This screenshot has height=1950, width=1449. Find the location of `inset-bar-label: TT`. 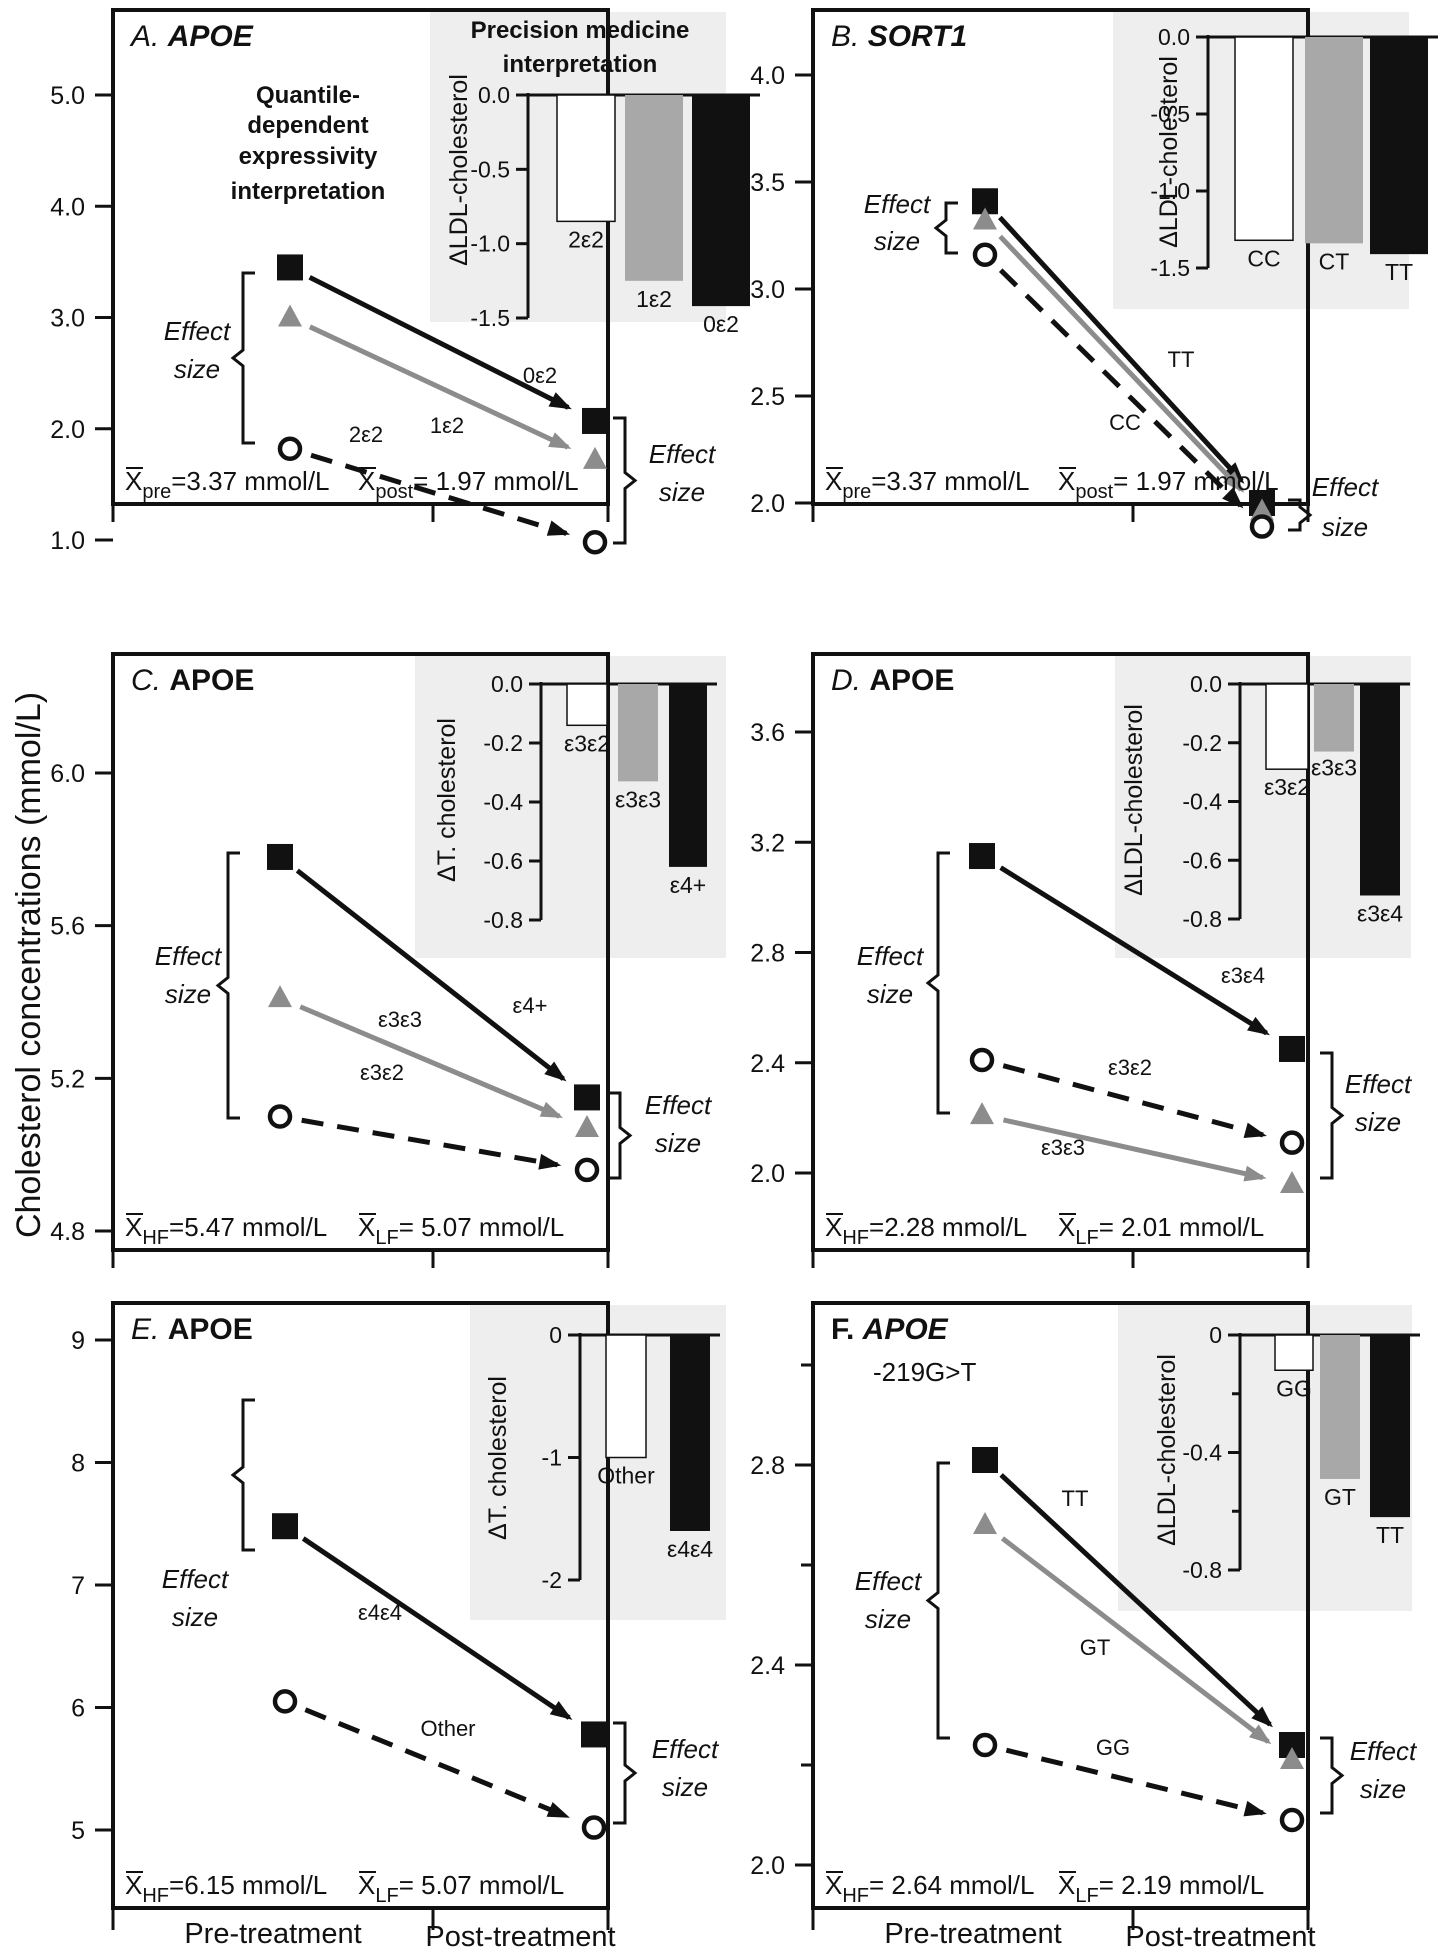

inset-bar-label: TT is located at coordinates (1399, 272).